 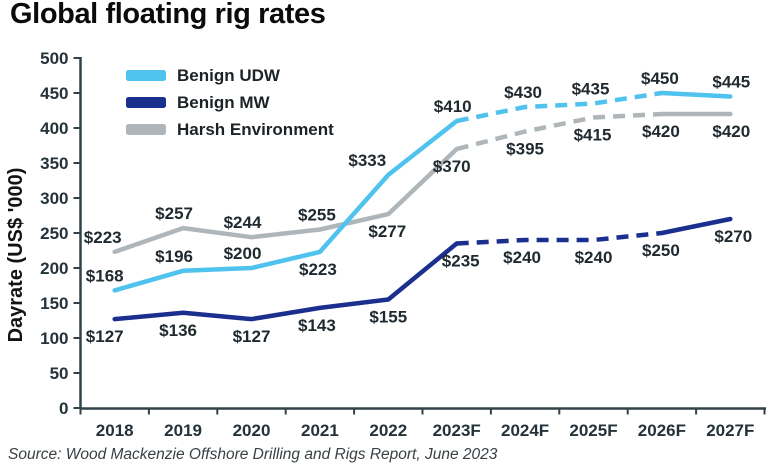 What do you see at coordinates (525, 149) in the screenshot?
I see `data-label-harsh-environment: $395` at bounding box center [525, 149].